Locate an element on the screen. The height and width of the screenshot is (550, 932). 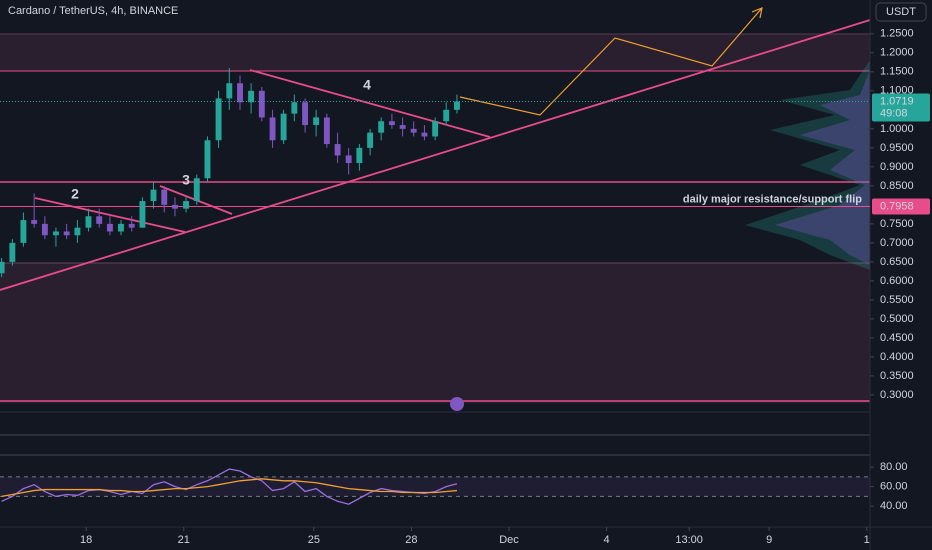
currency-button is located at coordinates (901, 12).